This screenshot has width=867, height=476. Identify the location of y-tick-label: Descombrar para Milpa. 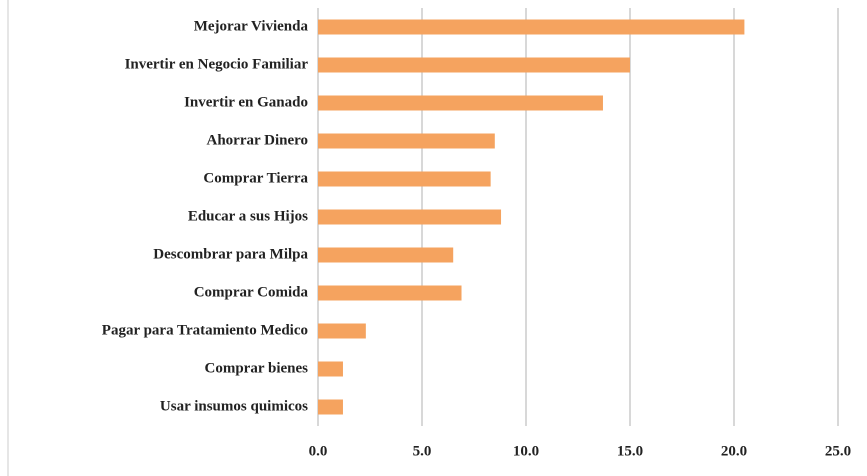
(230, 254).